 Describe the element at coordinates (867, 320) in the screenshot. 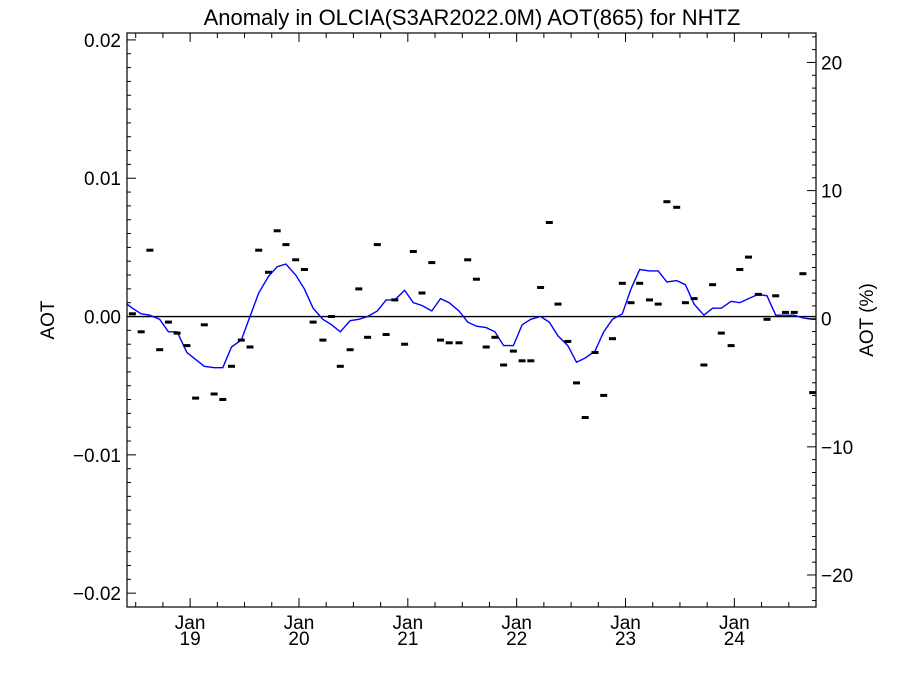

I see `y-axis-label-right: AOT (%)` at that location.